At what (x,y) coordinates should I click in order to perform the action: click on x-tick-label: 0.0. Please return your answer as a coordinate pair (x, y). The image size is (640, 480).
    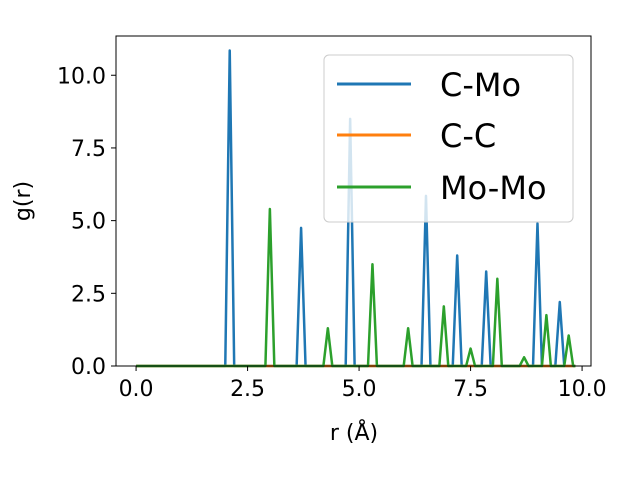
    Looking at the image, I should click on (136, 389).